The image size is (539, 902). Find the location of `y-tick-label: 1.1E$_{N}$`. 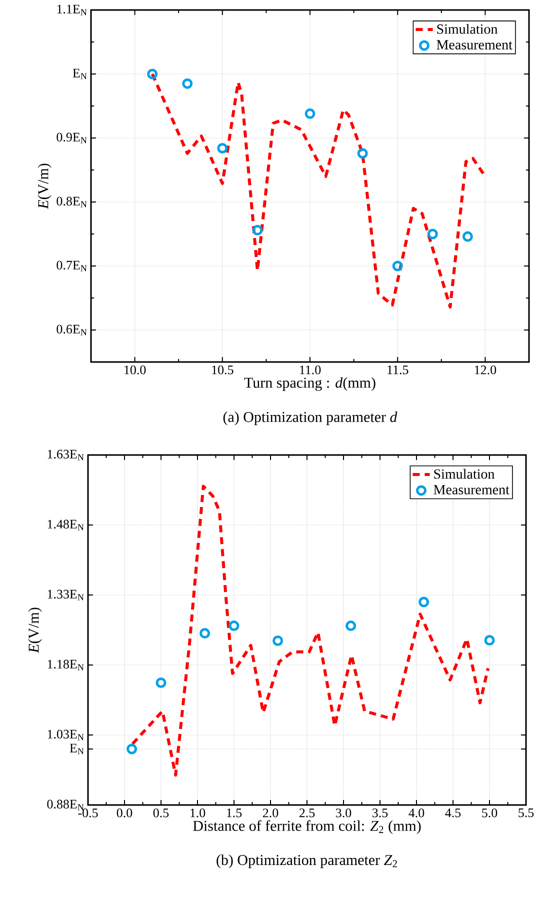

y-tick-label: 1.1E$_{N}$ is located at coordinates (72, 10).